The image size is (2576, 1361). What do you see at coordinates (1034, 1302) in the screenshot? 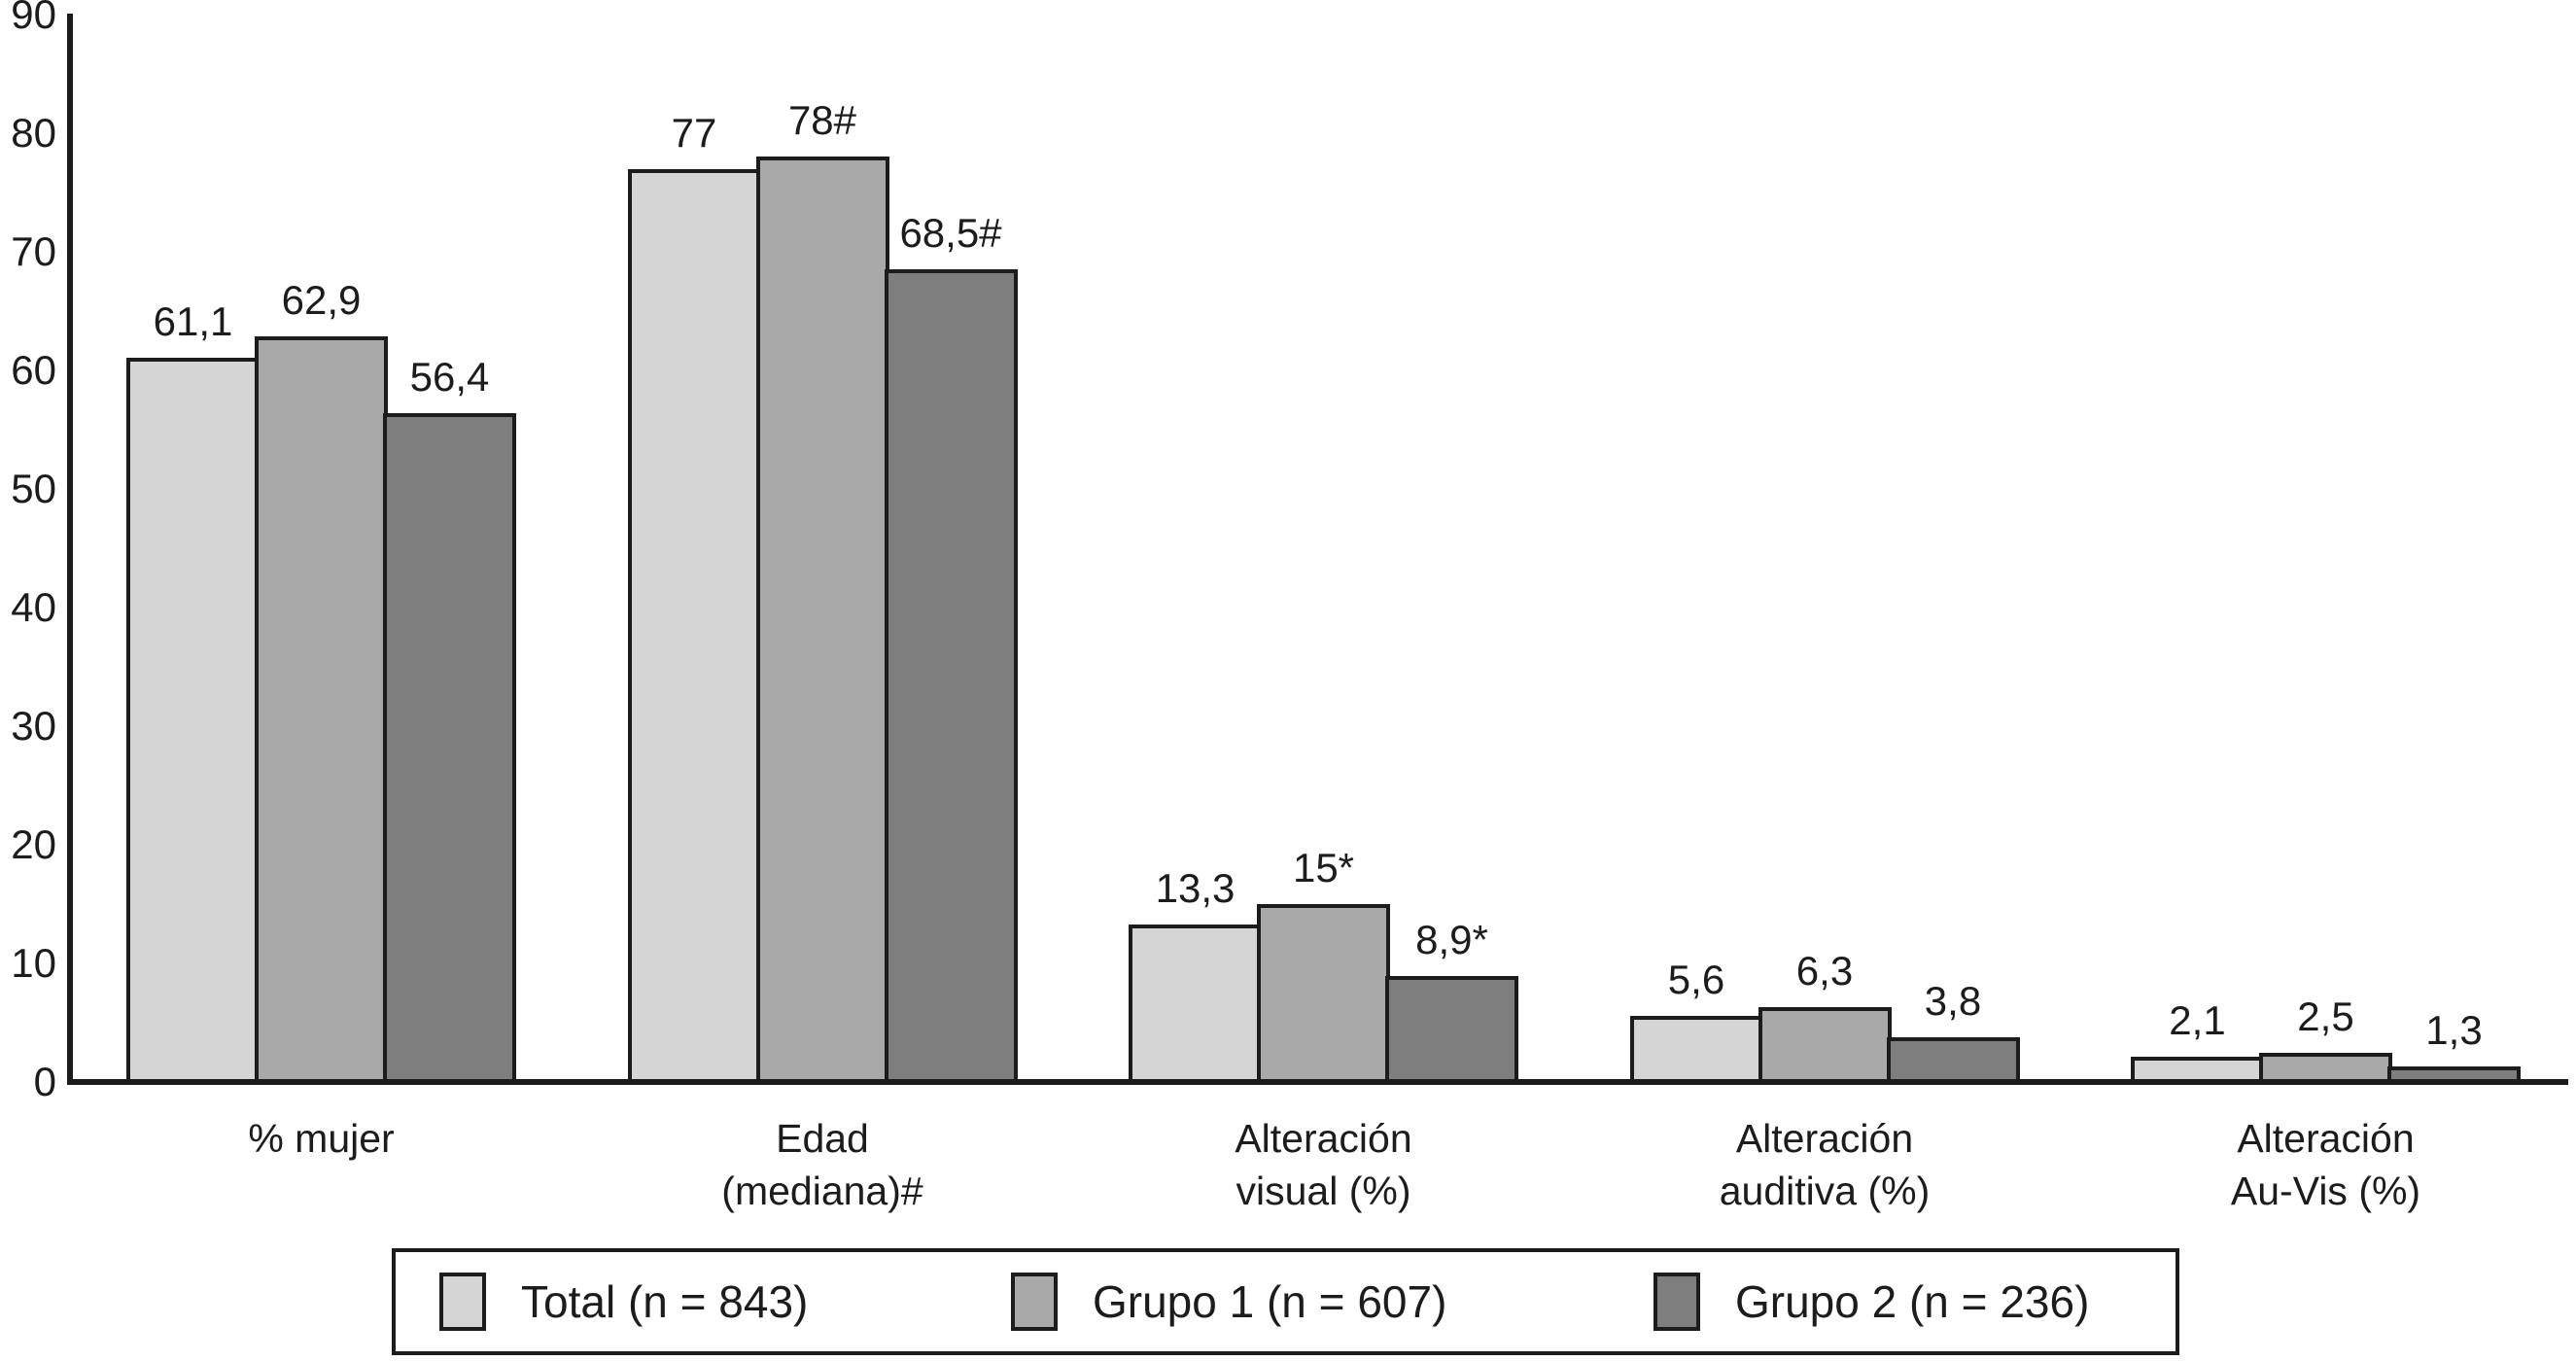
I see `legend-swatch-grupo1` at bounding box center [1034, 1302].